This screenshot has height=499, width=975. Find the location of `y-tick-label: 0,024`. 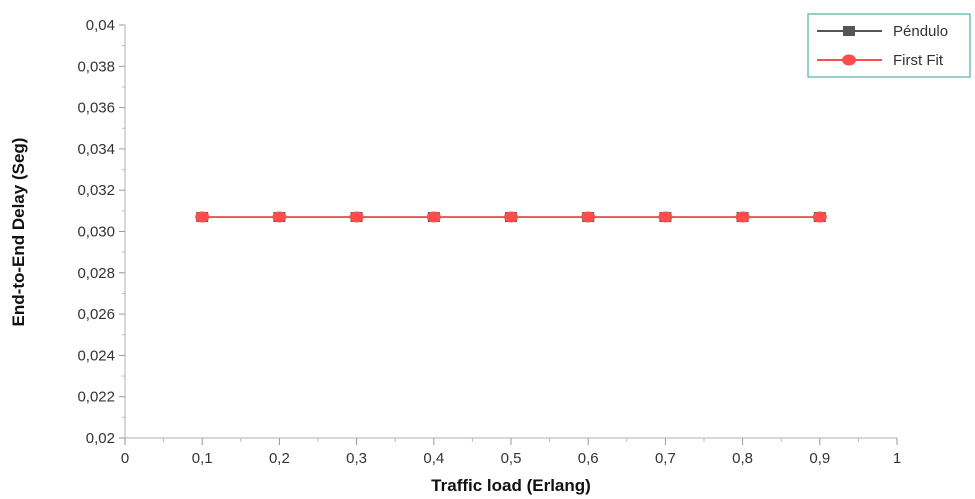

y-tick-label: 0,024 is located at coordinates (96, 355).